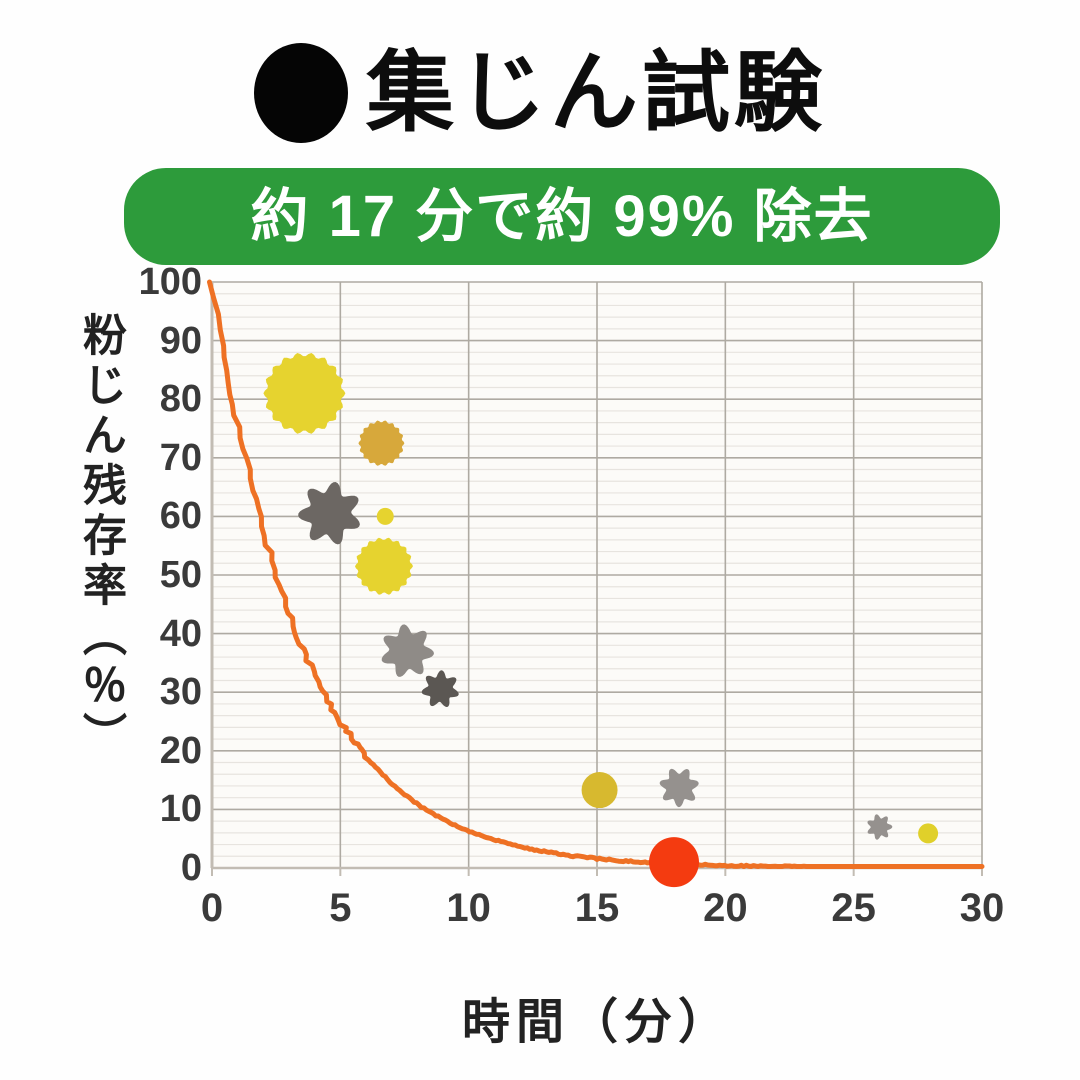  What do you see at coordinates (191, 868) in the screenshot?
I see `y-tick-label: 0` at bounding box center [191, 868].